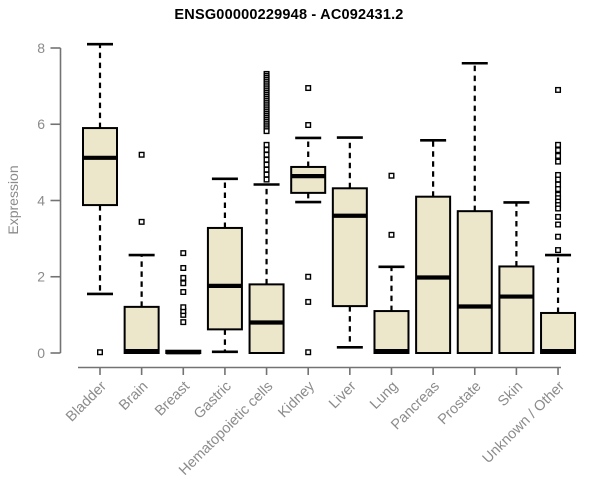 The height and width of the screenshot is (500, 600). What do you see at coordinates (296, 399) in the screenshot?
I see `x-category-label-kidney: Kidney` at bounding box center [296, 399].